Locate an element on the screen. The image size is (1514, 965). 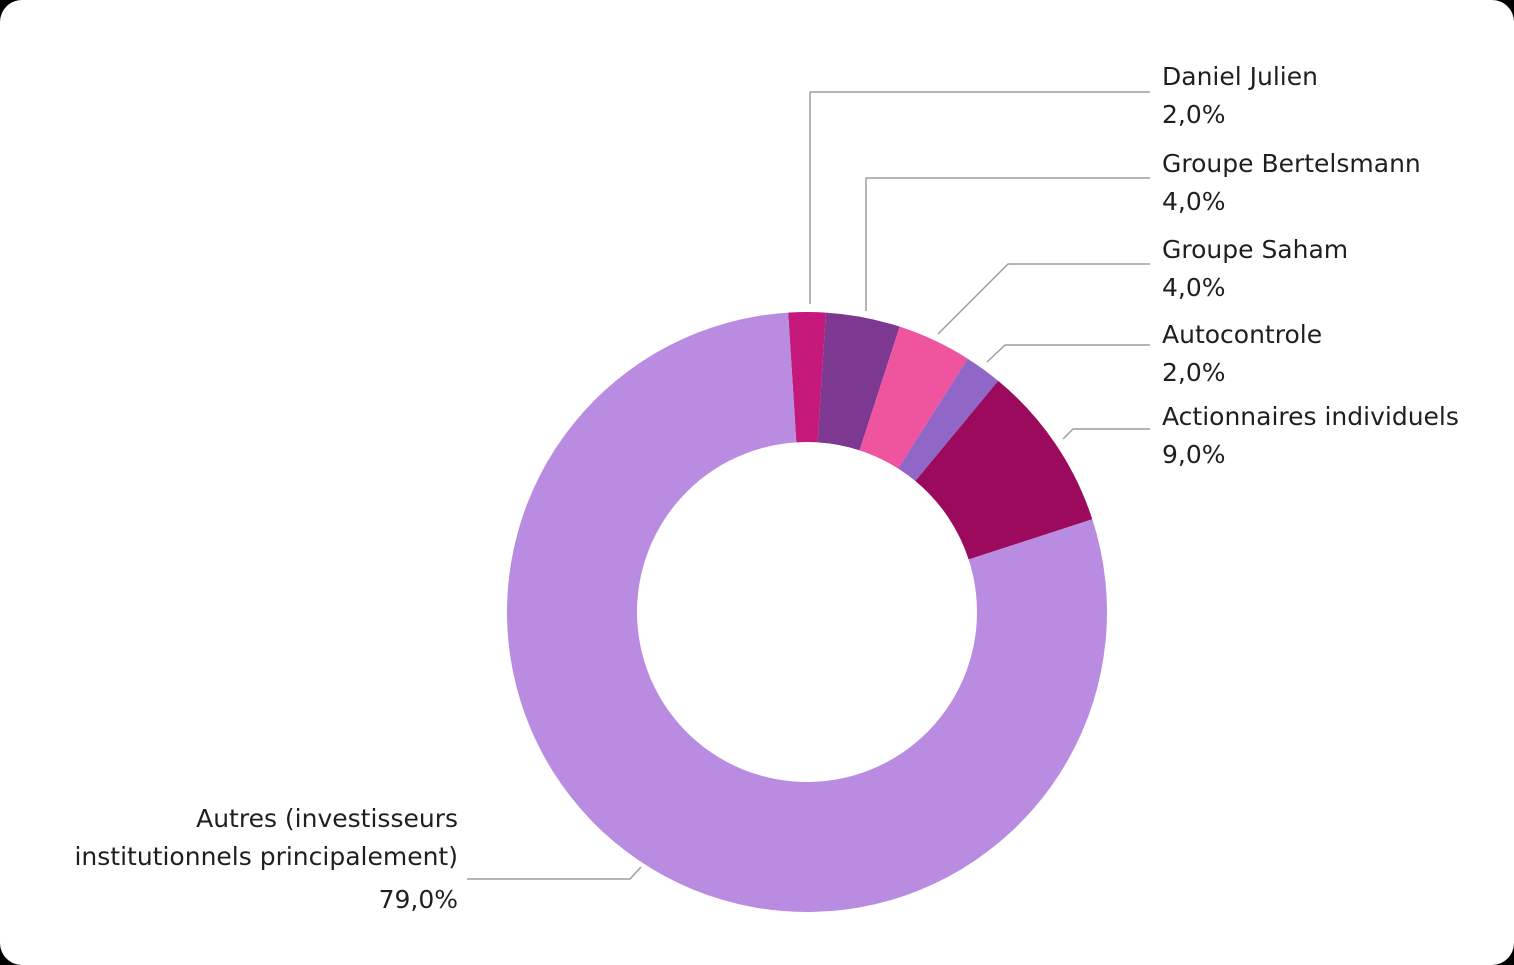
leader-line-autocontrole is located at coordinates (1068, 353).